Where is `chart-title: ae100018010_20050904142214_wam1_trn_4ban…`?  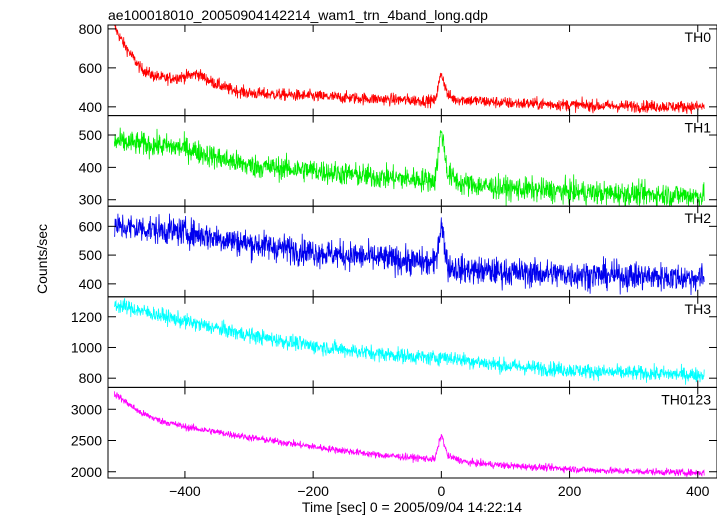 chart-title: ae100018010_20050904142214_wam1_trn_4ban… is located at coordinates (298, 15).